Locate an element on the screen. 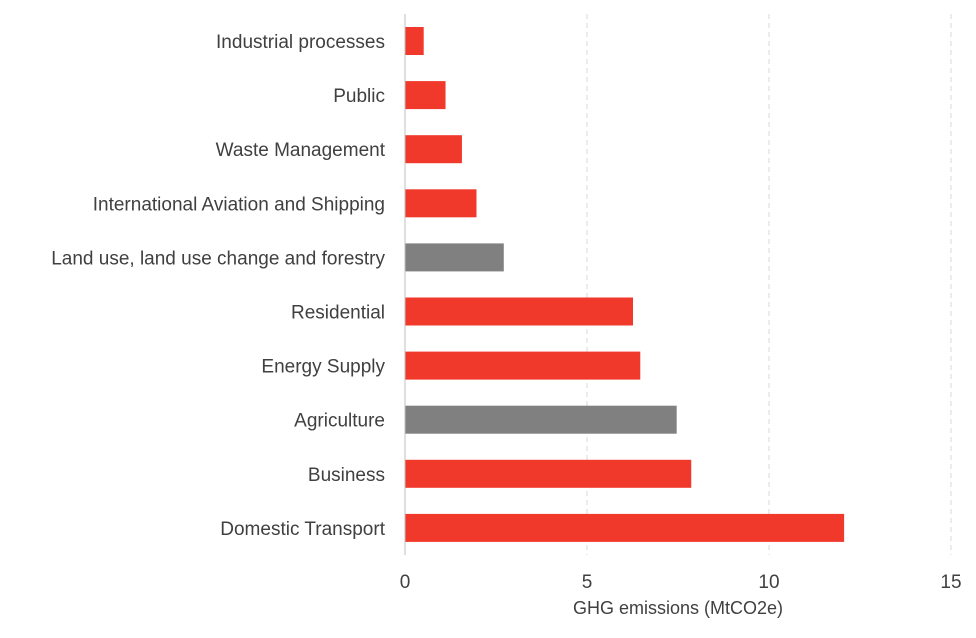 The width and height of the screenshot is (976, 638). bar-agriculture is located at coordinates (541, 419).